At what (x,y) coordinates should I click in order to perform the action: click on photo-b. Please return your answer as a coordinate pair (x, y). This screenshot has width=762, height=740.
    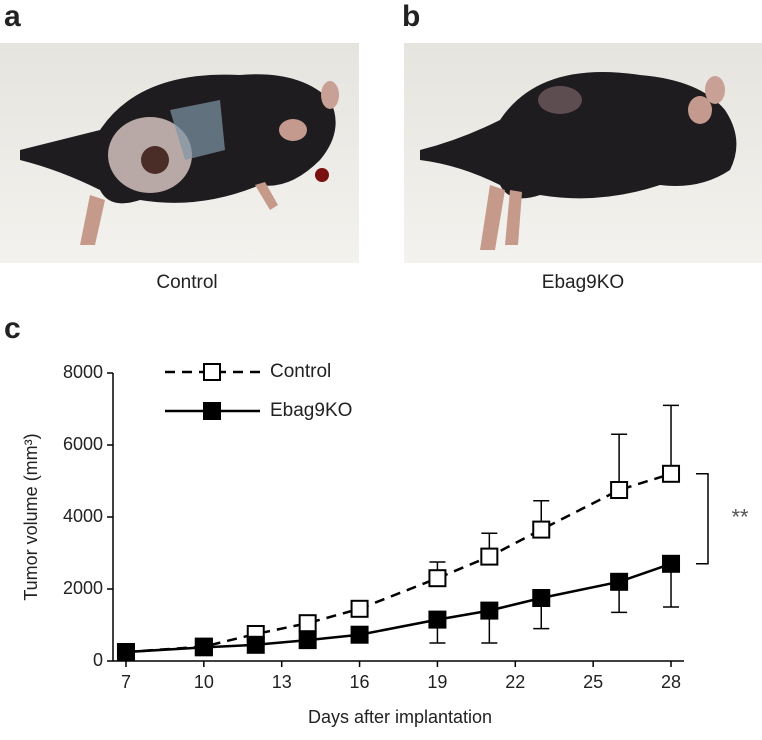
    Looking at the image, I should click on (583, 153).